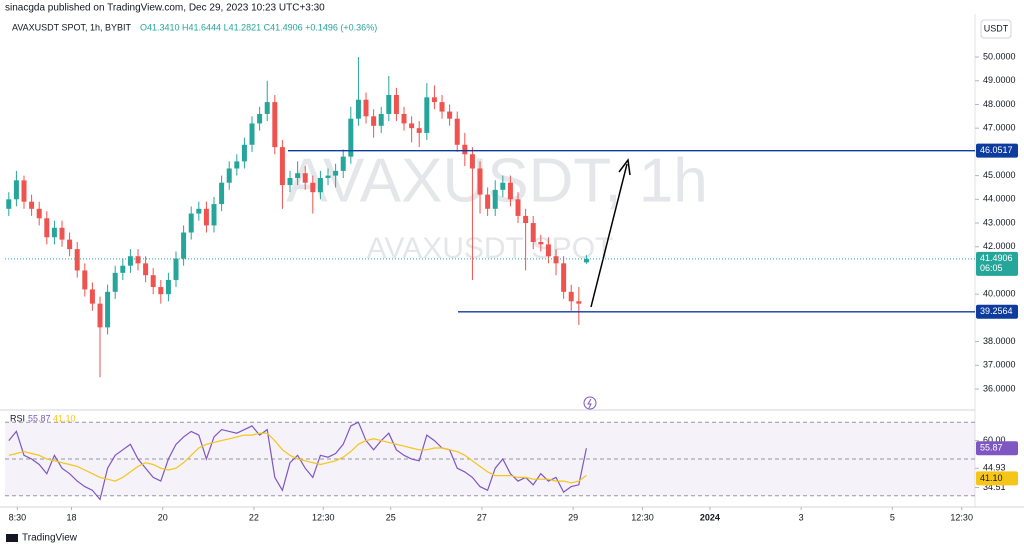 This screenshot has width=1024, height=550. What do you see at coordinates (999, 175) in the screenshot?
I see `y-tick-label: 45.0000` at bounding box center [999, 175].